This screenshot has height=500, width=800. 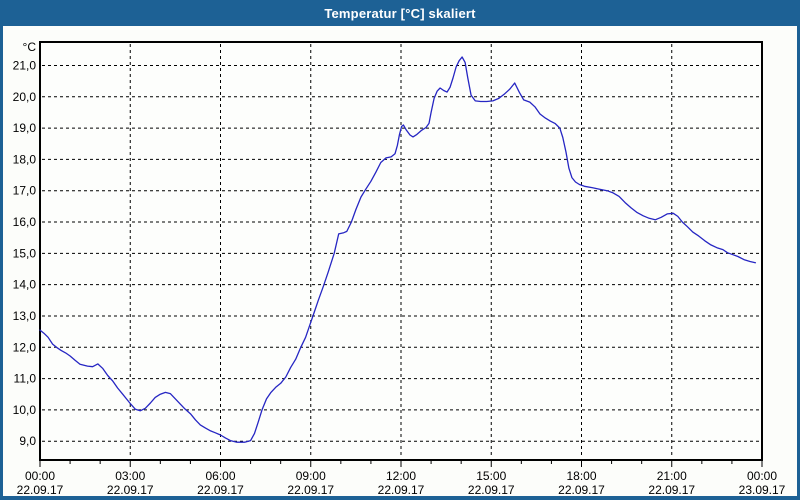 What do you see at coordinates (25, 191) in the screenshot?
I see `y-axis-tick-label: 17,0` at bounding box center [25, 191].